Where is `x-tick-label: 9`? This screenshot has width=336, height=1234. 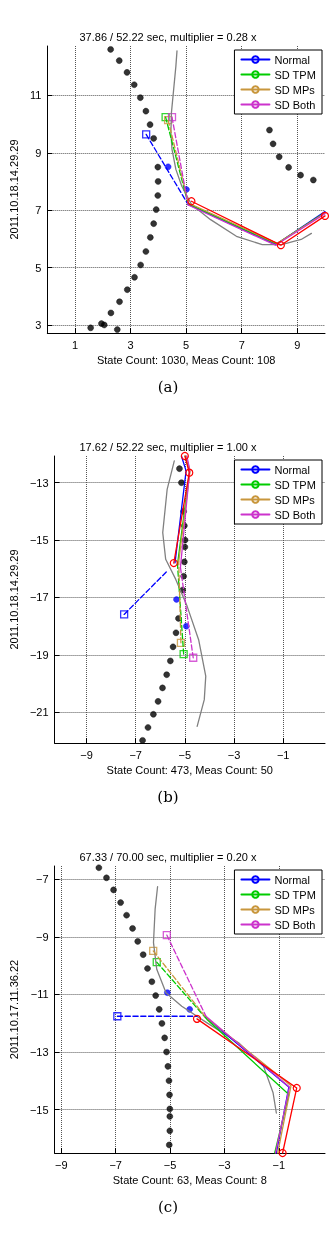
x-tick-label: 9 is located at coordinates (297, 344).